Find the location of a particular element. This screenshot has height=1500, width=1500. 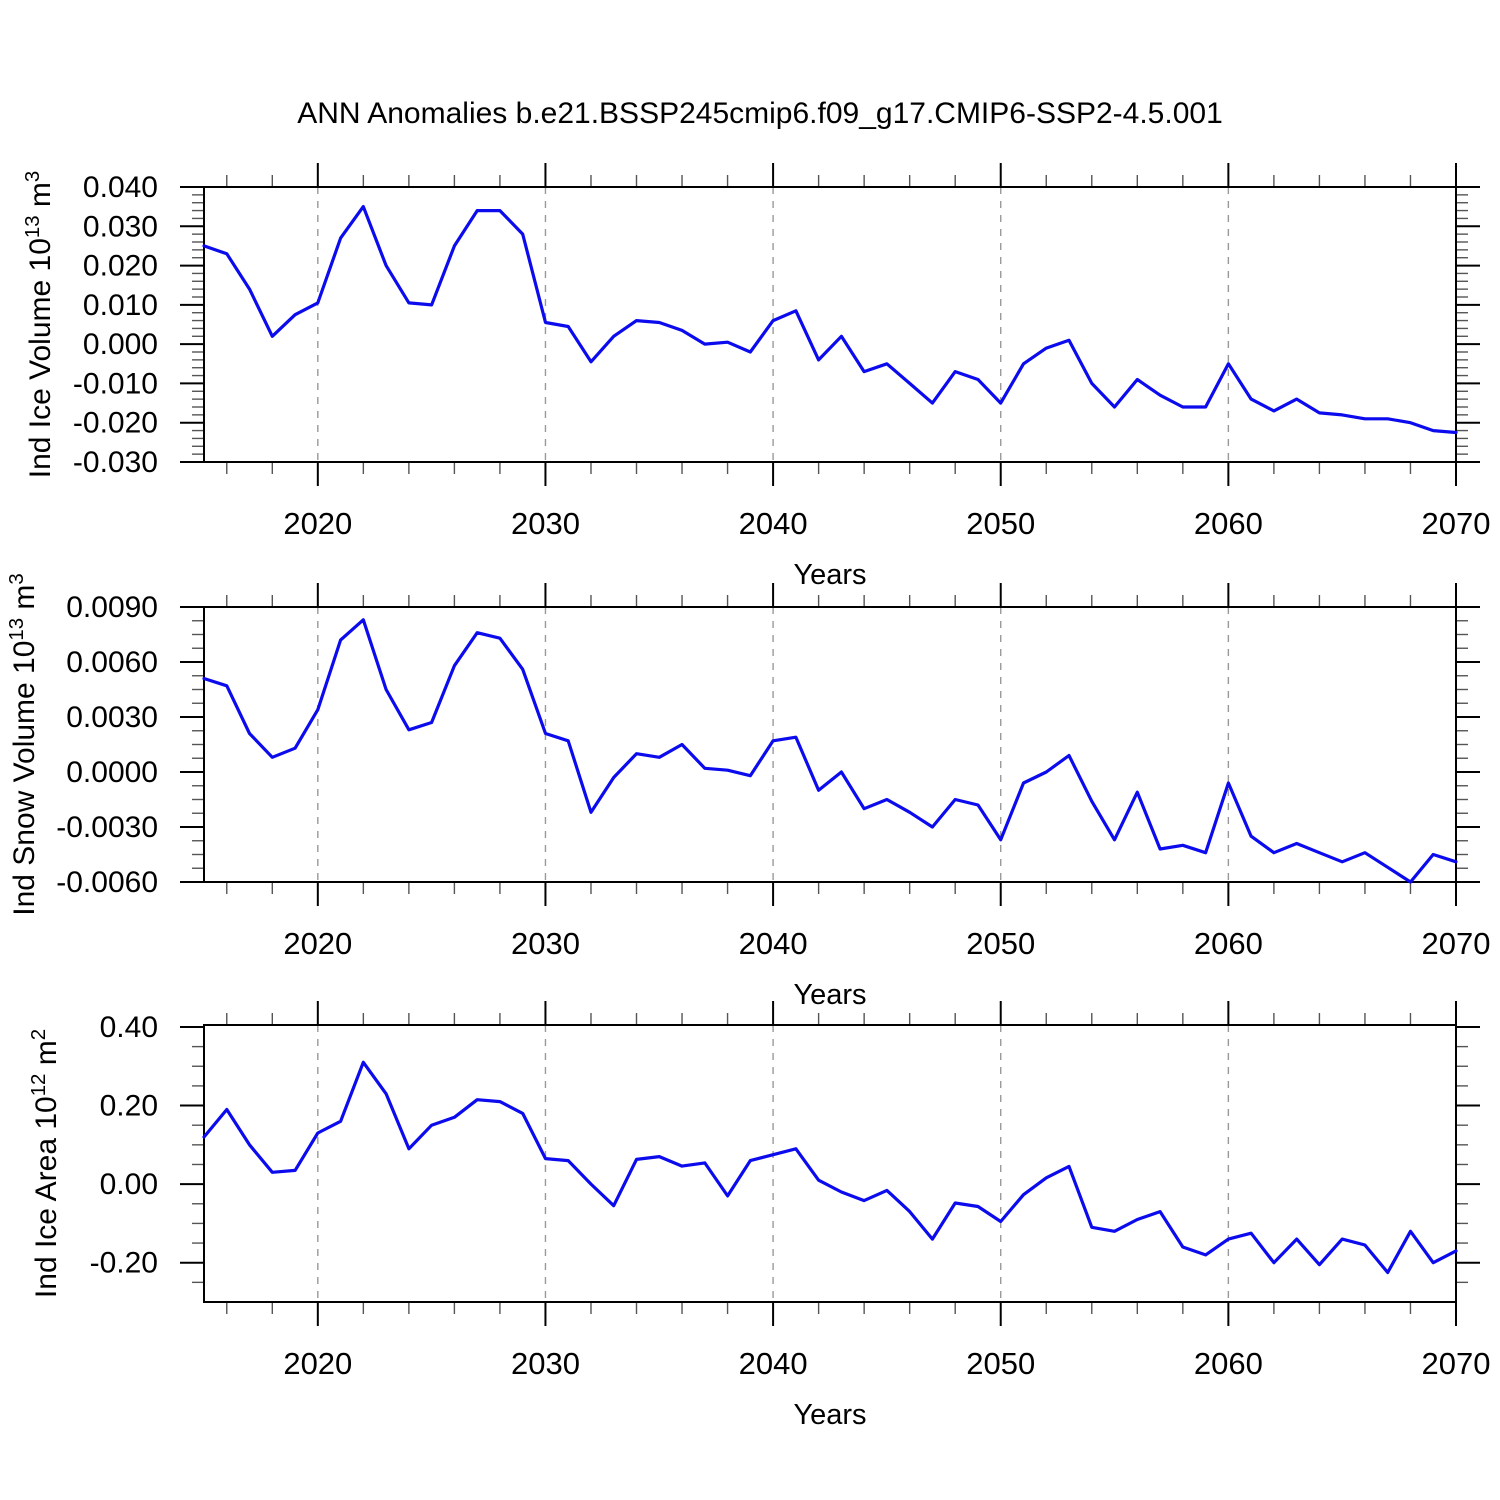

y-tick-label: 0.00 is located at coordinates (129, 1184).